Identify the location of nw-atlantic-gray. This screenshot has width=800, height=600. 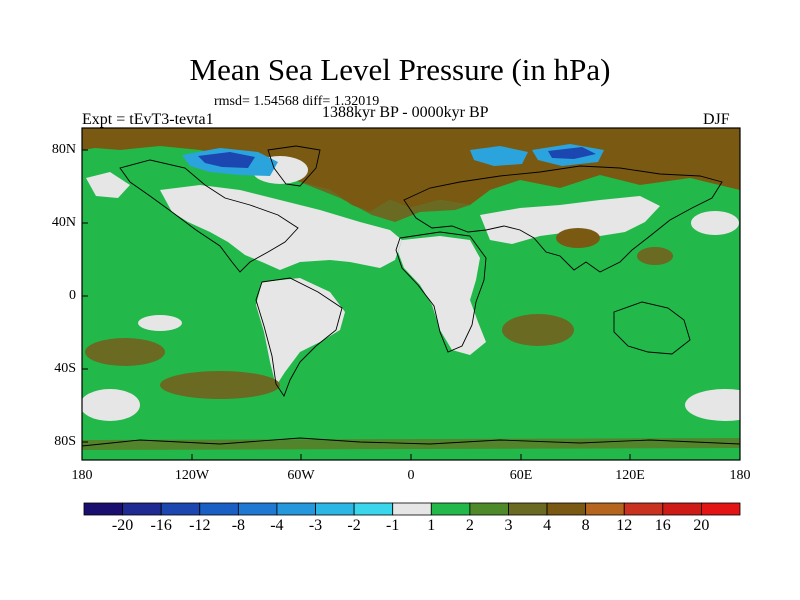
(108, 185).